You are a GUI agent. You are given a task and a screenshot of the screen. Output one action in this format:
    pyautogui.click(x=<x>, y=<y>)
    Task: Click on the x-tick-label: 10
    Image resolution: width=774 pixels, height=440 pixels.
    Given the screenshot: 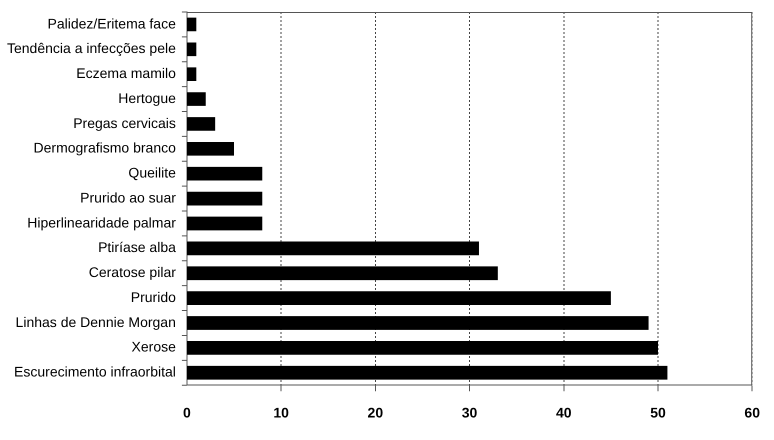 What is the action you would take?
    pyautogui.click(x=281, y=412)
    